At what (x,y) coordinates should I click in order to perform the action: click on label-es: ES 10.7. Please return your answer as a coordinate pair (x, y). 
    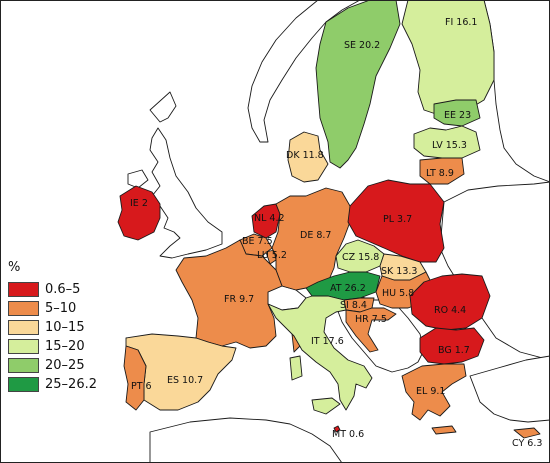
    Looking at the image, I should click on (185, 380).